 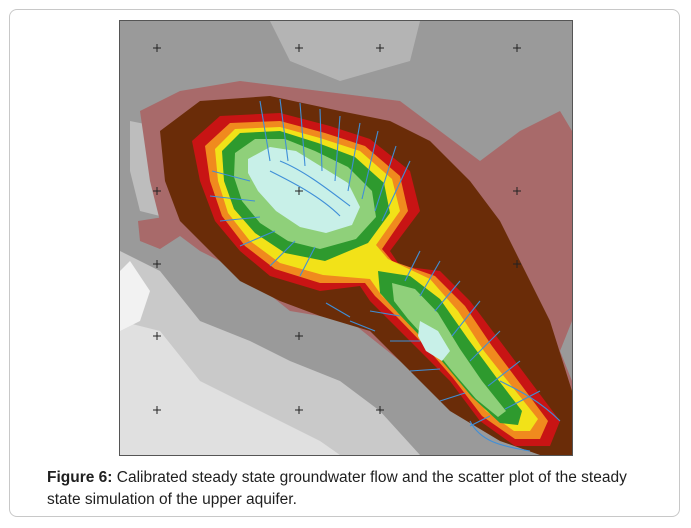 I want to click on pale-terrain-sw, so click(x=230, y=388).